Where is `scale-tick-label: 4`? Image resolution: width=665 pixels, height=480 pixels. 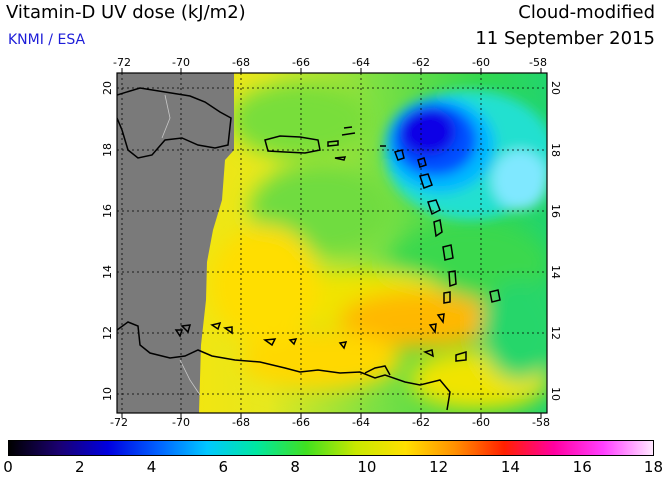 scale-tick-label: 4 is located at coordinates (151, 467).